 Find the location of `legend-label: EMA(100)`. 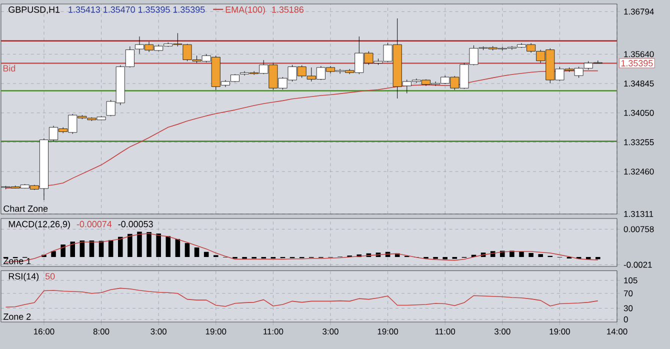

legend-label: EMA(100) is located at coordinates (245, 10).